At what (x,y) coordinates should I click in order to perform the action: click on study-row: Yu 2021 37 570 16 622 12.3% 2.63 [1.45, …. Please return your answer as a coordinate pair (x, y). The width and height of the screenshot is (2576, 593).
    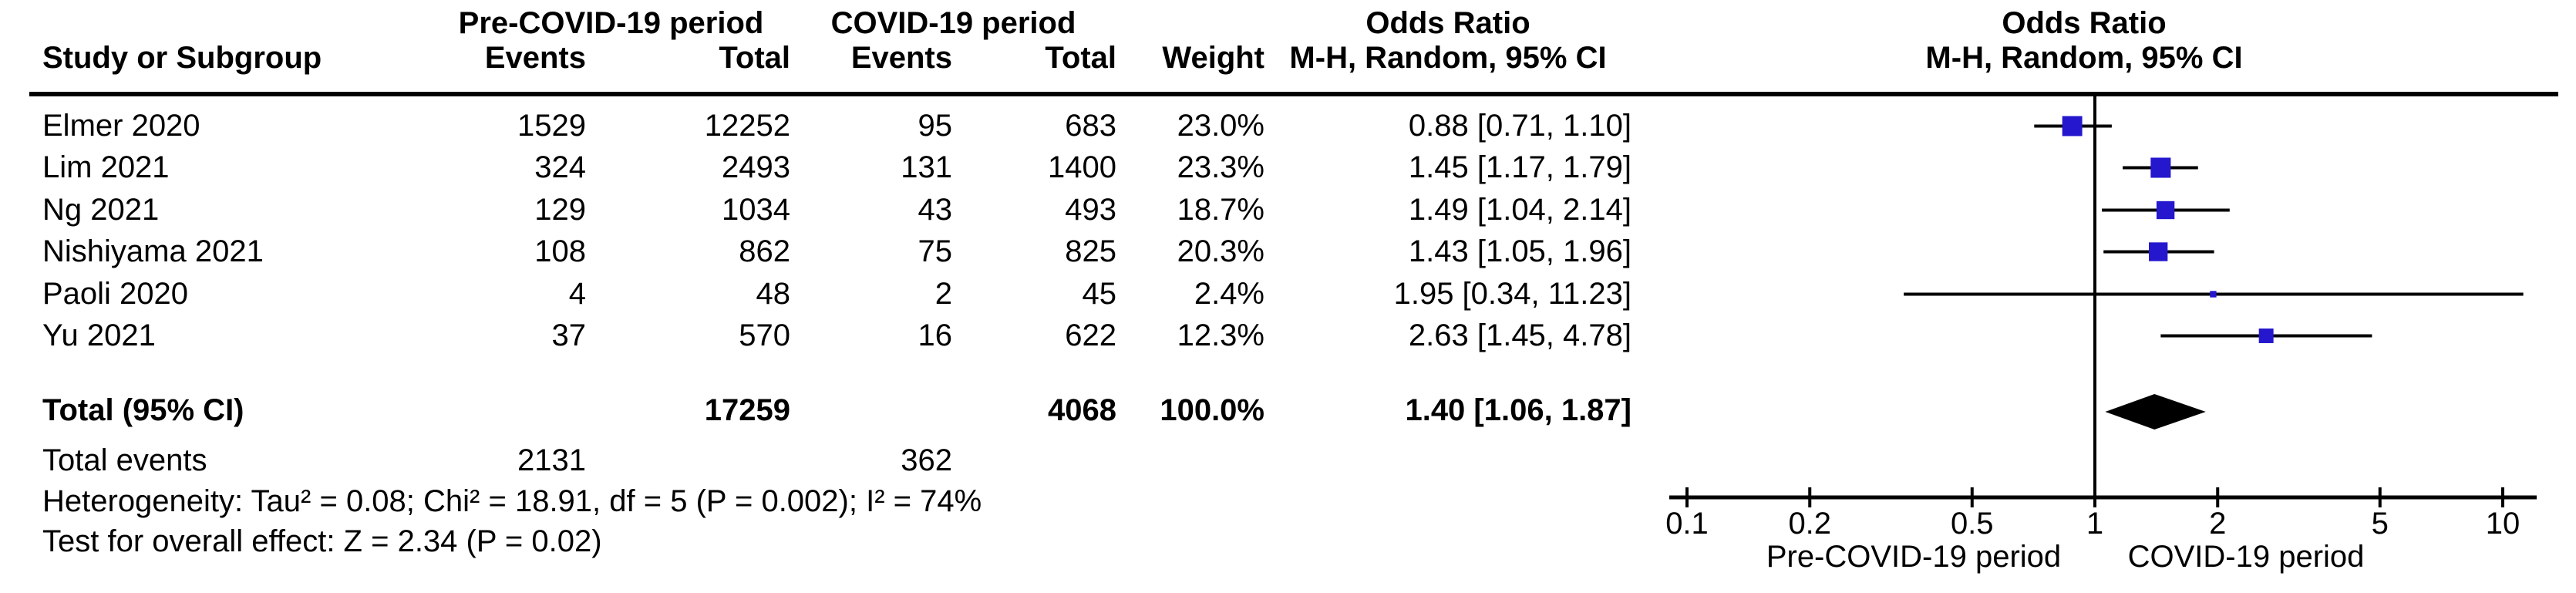
    Looking at the image, I should click on (816, 336).